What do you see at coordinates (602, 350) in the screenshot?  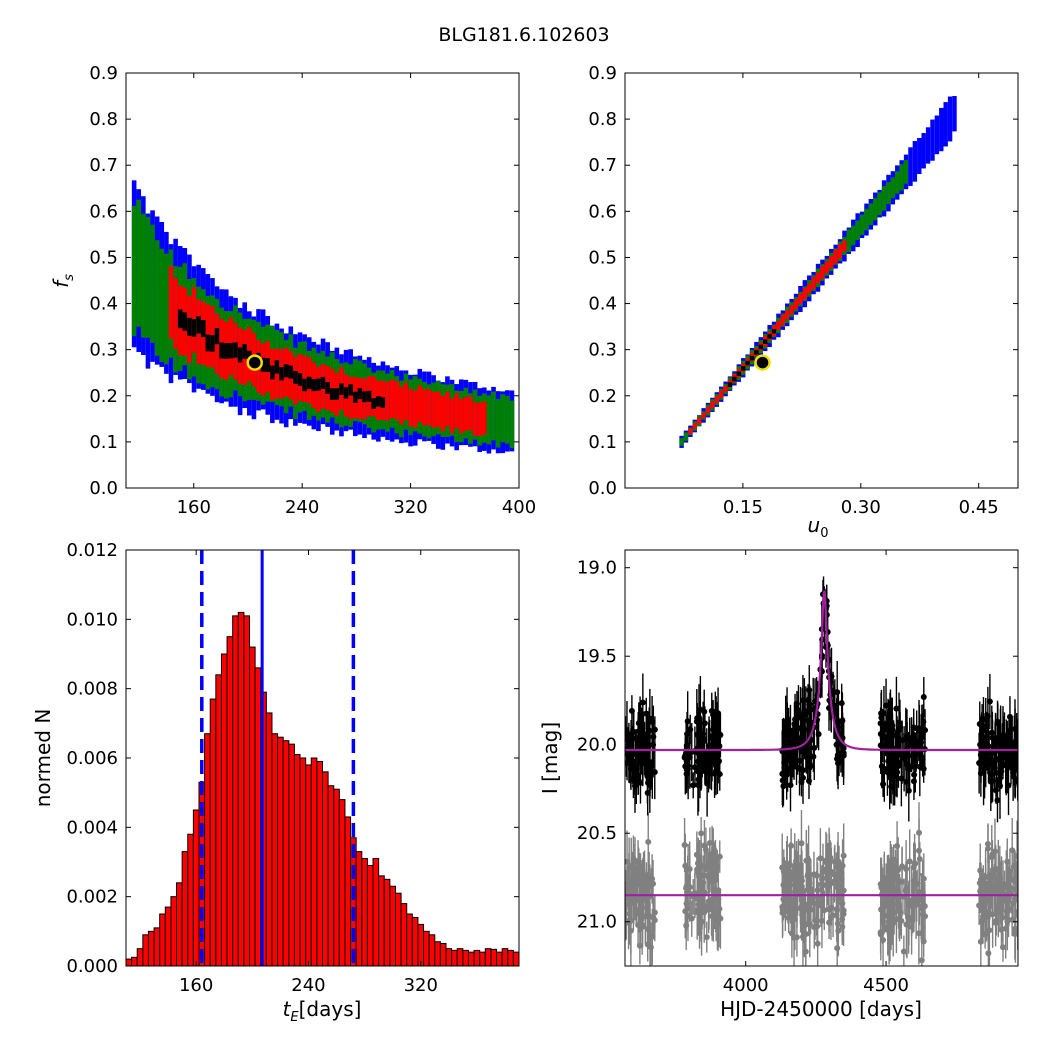 I see `u0-fs-ytick-label: 0.3` at bounding box center [602, 350].